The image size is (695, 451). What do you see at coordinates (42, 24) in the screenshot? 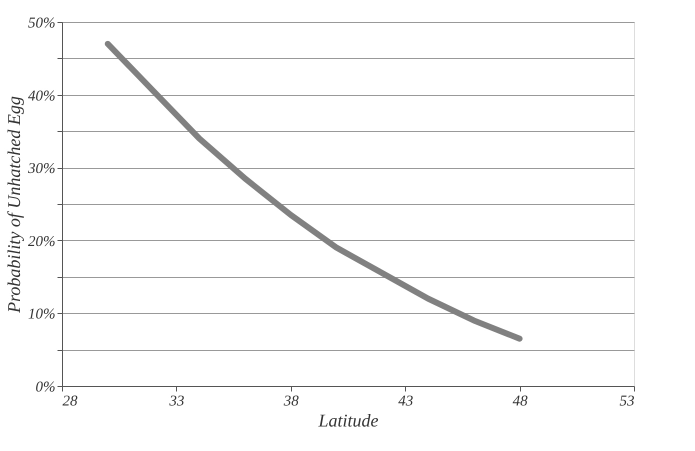
I see `y-tick-label: 50%` at bounding box center [42, 24].